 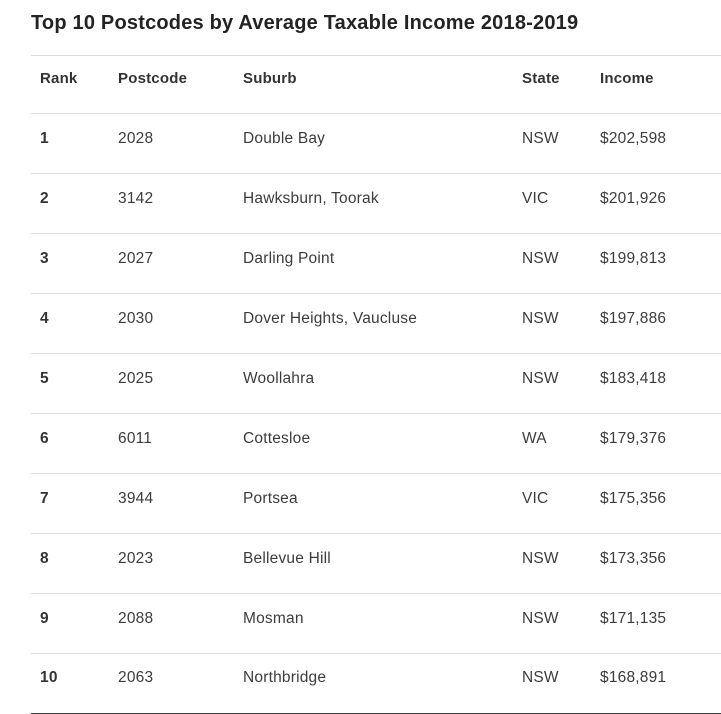 I want to click on income-cell: $168,891, so click(x=633, y=678).